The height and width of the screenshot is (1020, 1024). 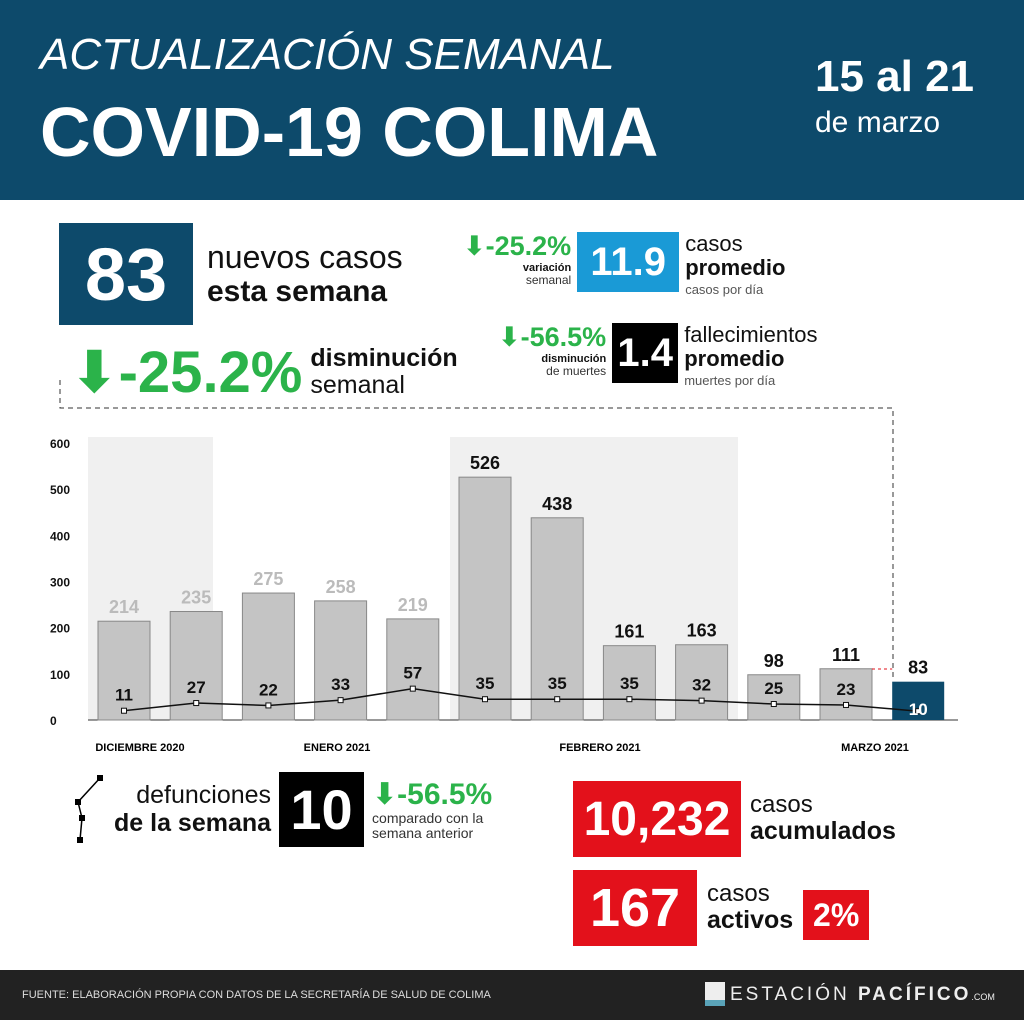 What do you see at coordinates (60, 444) in the screenshot?
I see `y-tick-label: 600` at bounding box center [60, 444].